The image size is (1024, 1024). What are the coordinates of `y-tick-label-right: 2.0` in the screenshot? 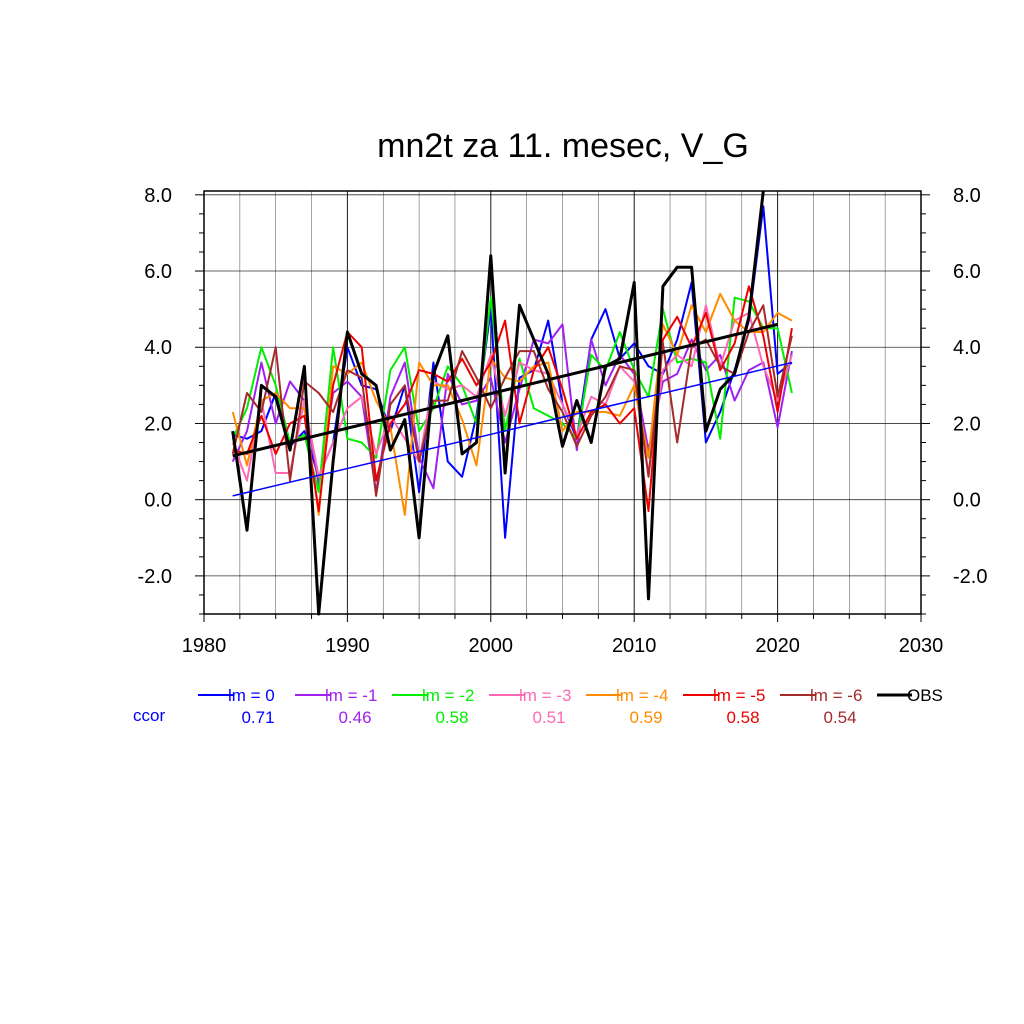 It's located at (967, 424).